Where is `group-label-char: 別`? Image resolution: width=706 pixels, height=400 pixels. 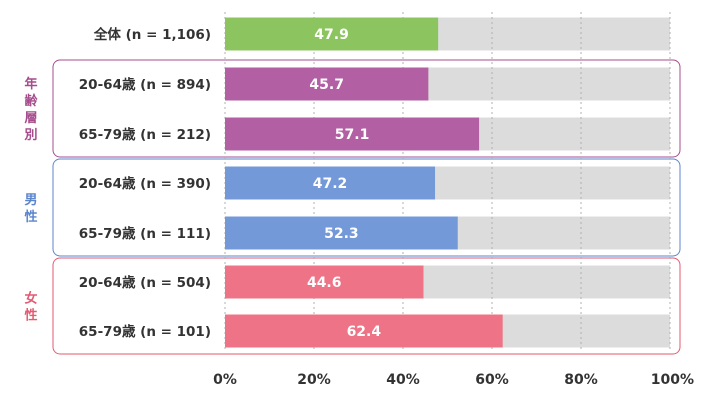
group-label-char: 別 is located at coordinates (30, 135).